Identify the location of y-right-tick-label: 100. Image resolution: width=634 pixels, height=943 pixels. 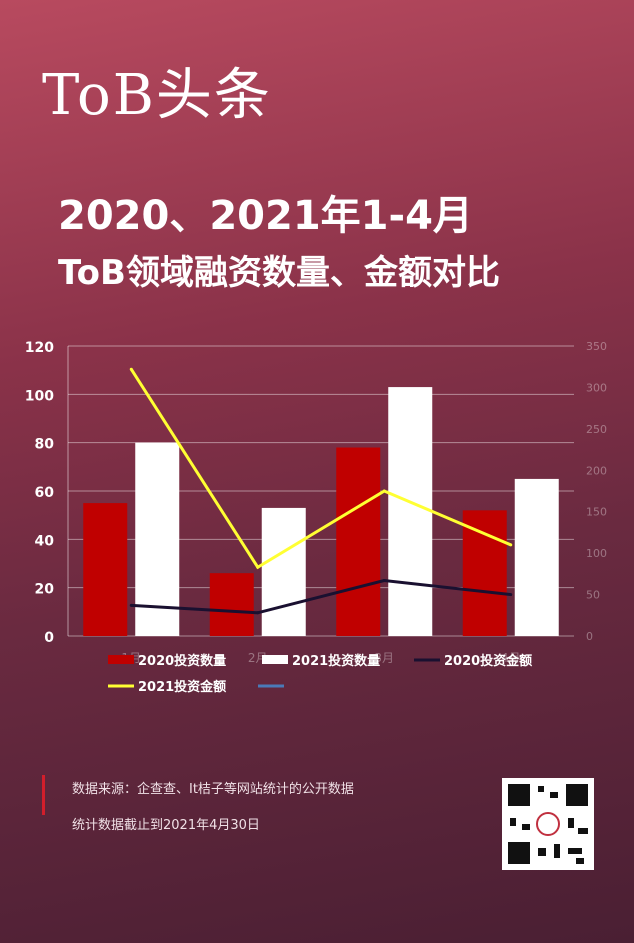
(596, 553).